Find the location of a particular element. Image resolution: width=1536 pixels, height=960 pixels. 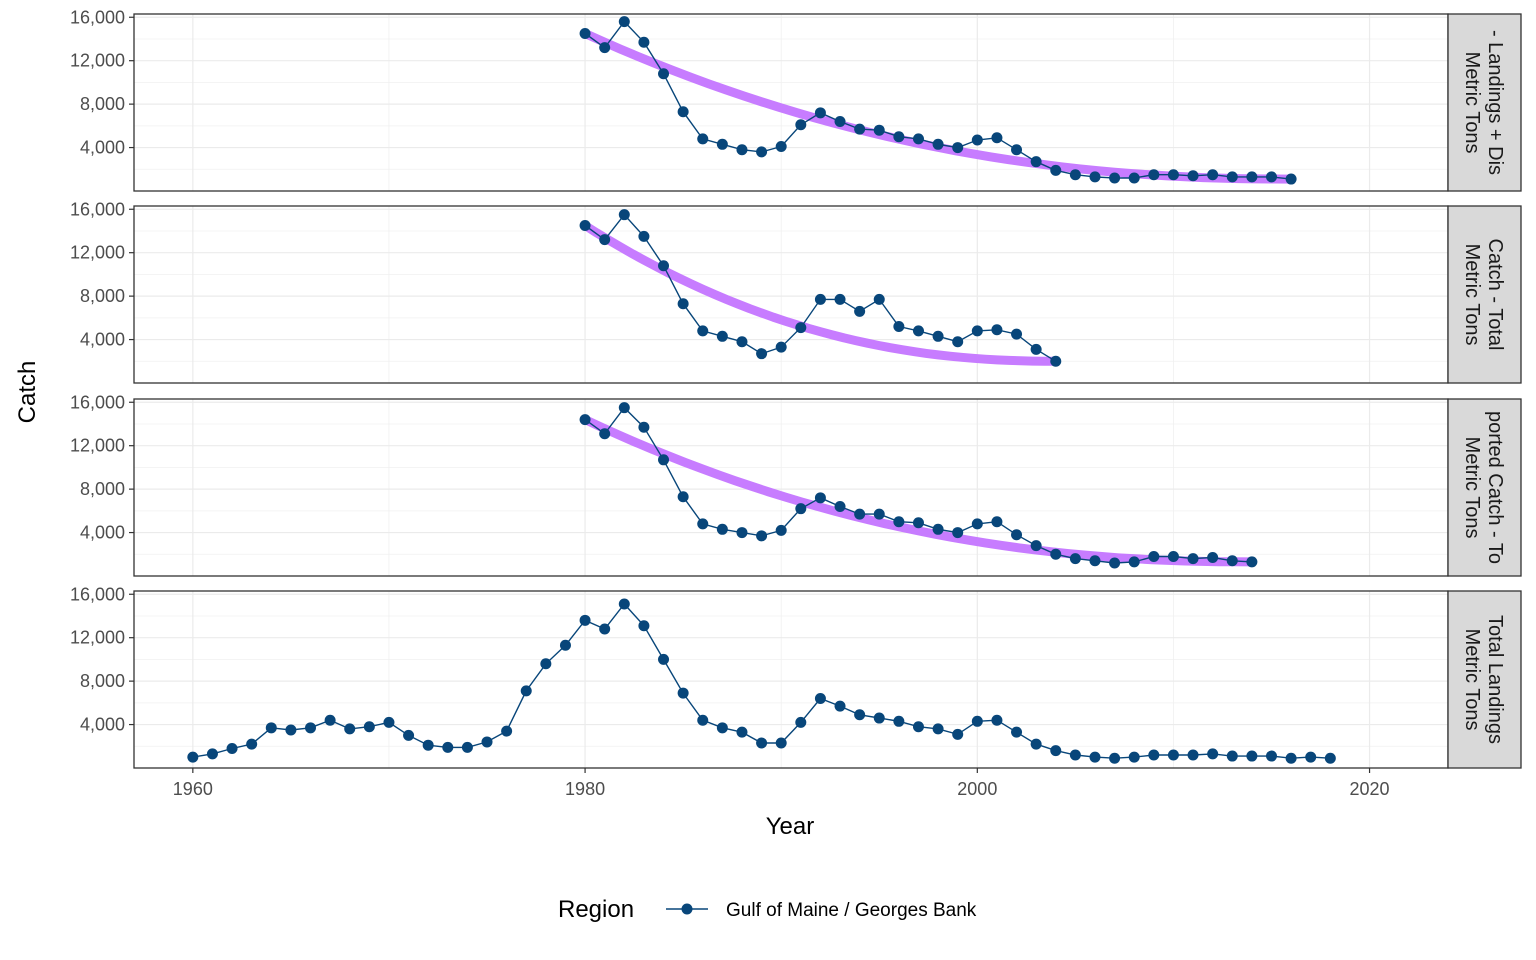

facet-strip-title: Total Landings is located at coordinates (1495, 679).